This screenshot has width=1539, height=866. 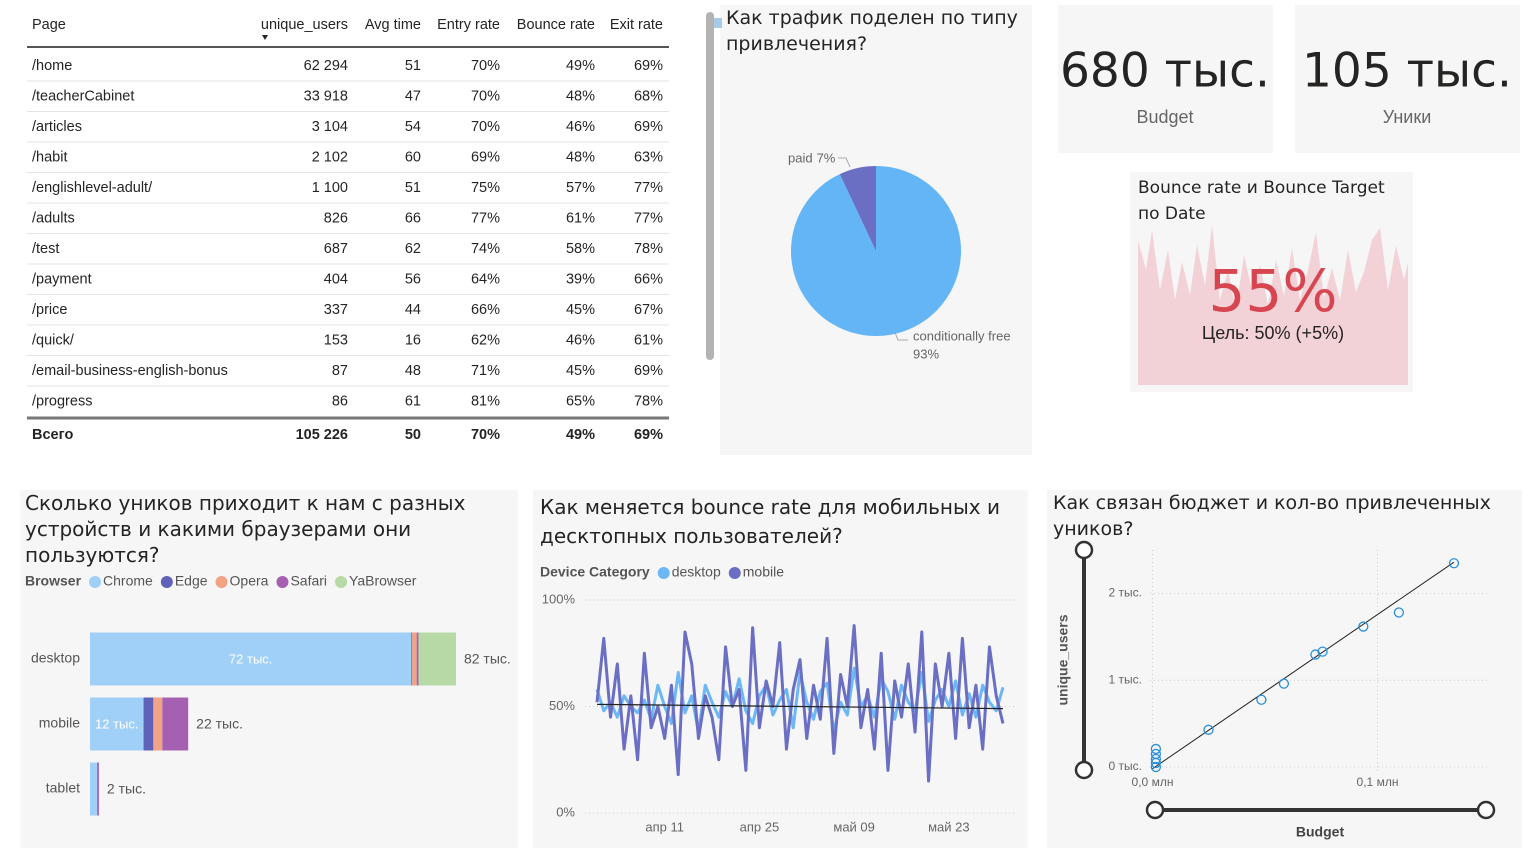 I want to click on table-cell: 58%, so click(x=580, y=249).